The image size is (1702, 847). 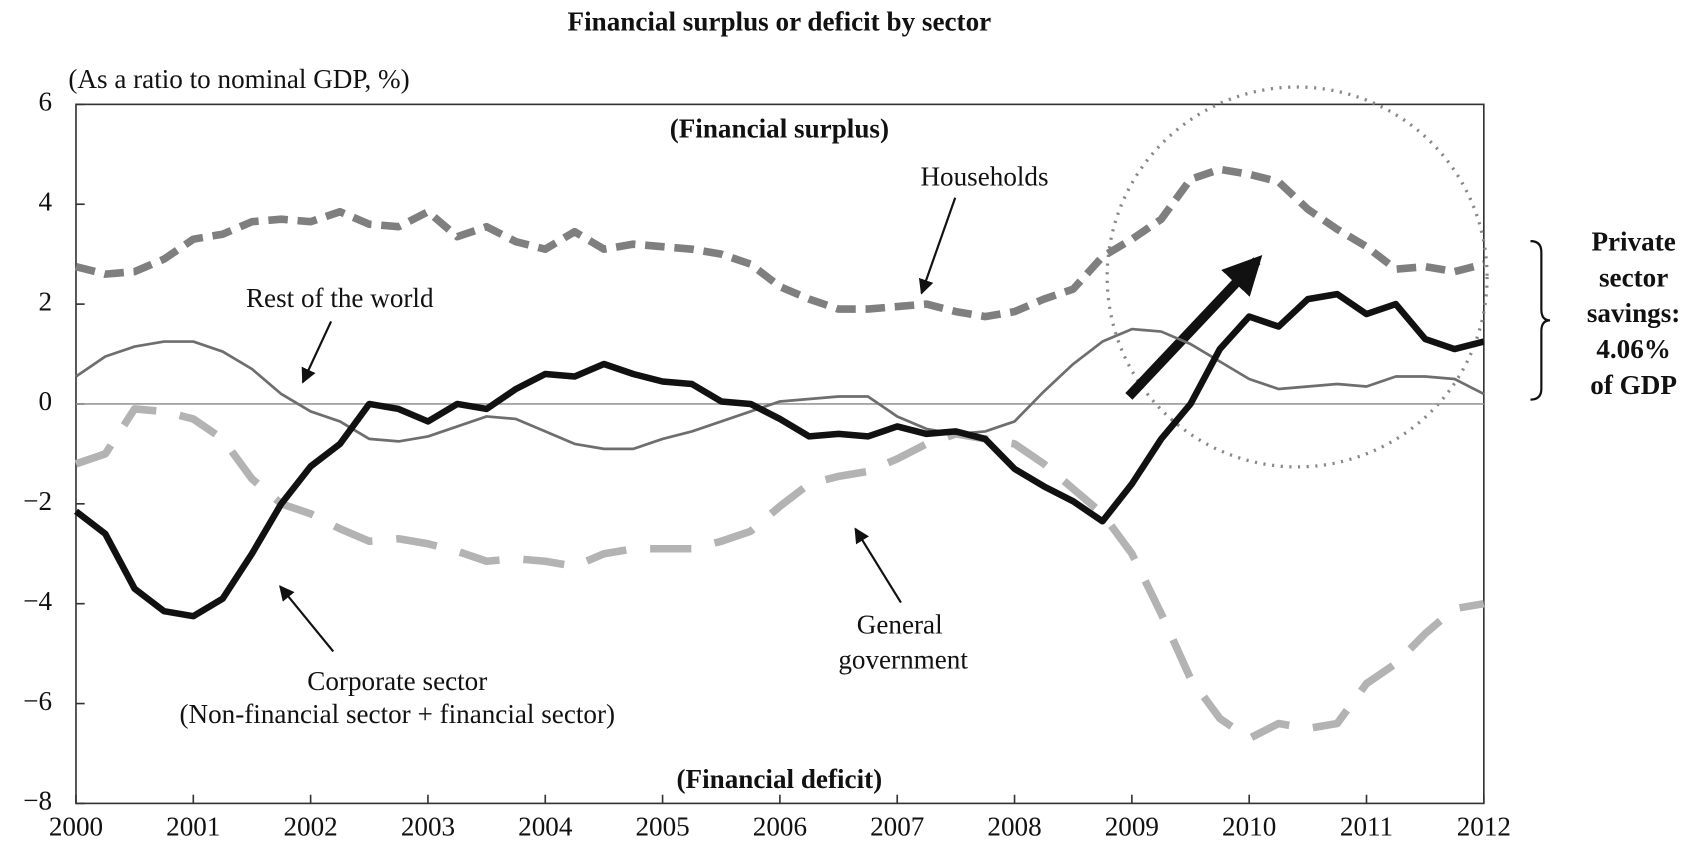 I want to click on y-axis-label: (As a ratio to nominal GDP, %), so click(x=238, y=79).